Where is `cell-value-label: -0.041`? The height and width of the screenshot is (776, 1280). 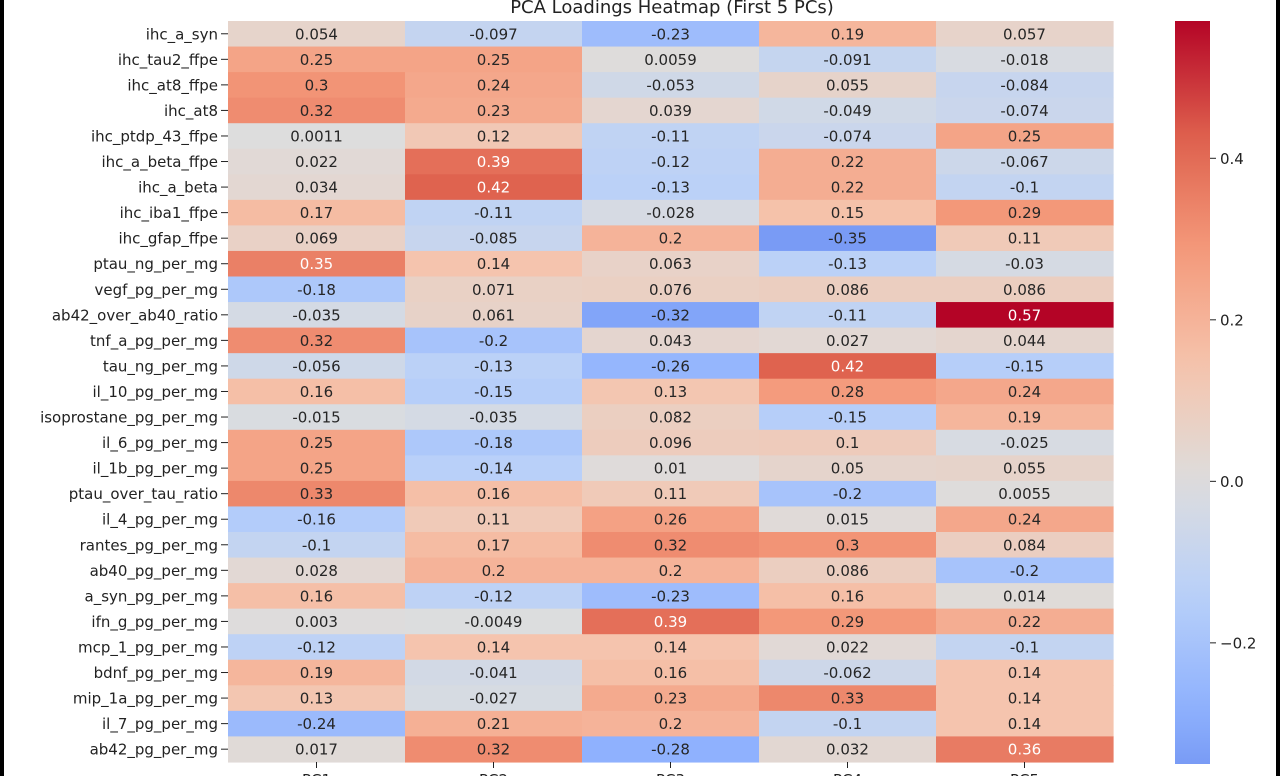 cell-value-label: -0.041 is located at coordinates (493, 673).